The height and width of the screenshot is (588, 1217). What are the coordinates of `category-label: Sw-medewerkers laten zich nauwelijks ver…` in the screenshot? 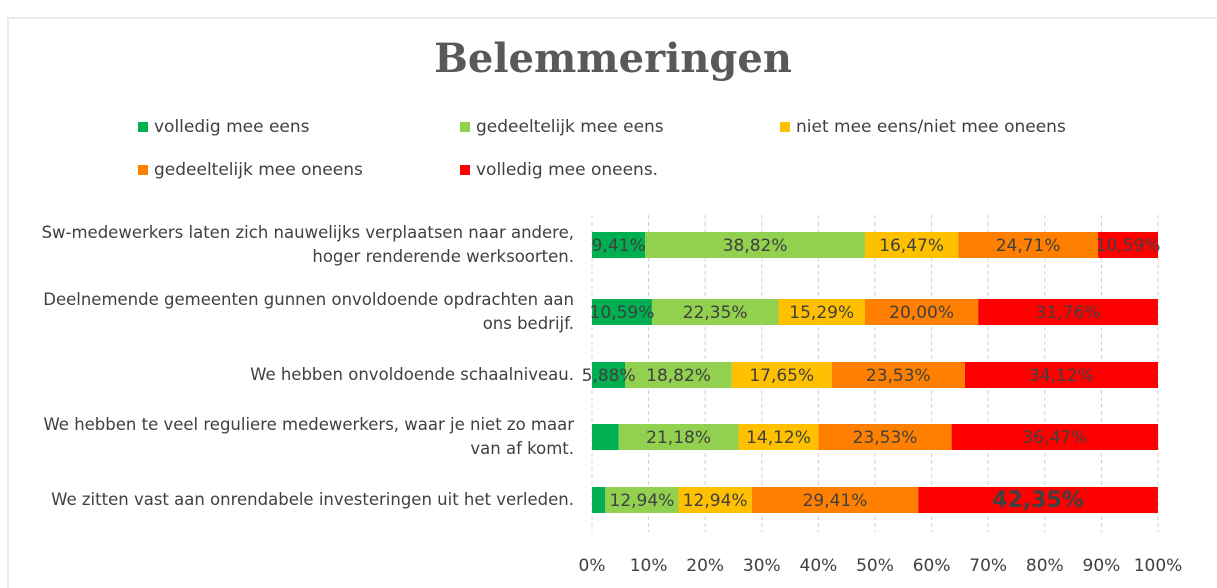 It's located at (307, 244).